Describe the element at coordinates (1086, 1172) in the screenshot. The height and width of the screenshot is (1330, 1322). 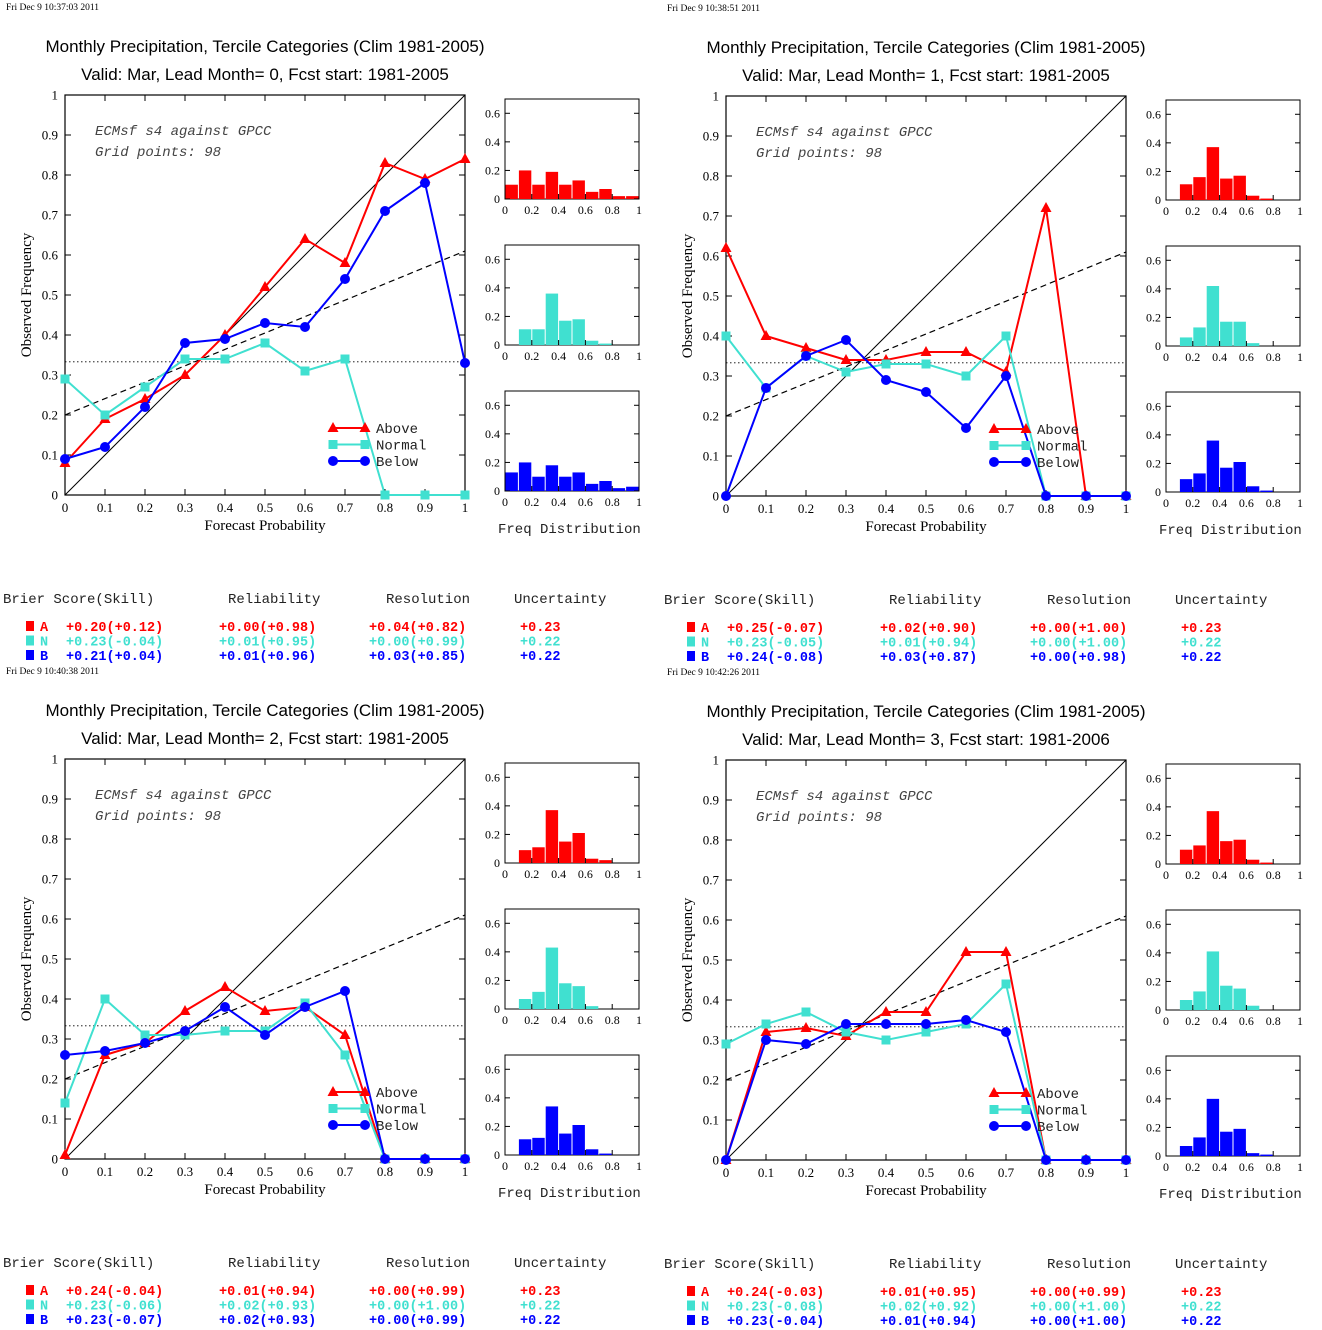
I see `x-tick-label: 0.9` at that location.